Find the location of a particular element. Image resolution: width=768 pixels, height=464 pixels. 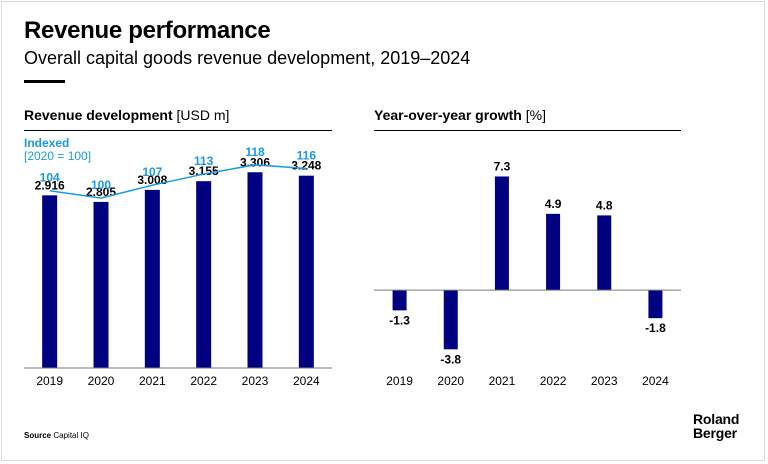

revenue-x-tick-label: 2020 is located at coordinates (101, 381).